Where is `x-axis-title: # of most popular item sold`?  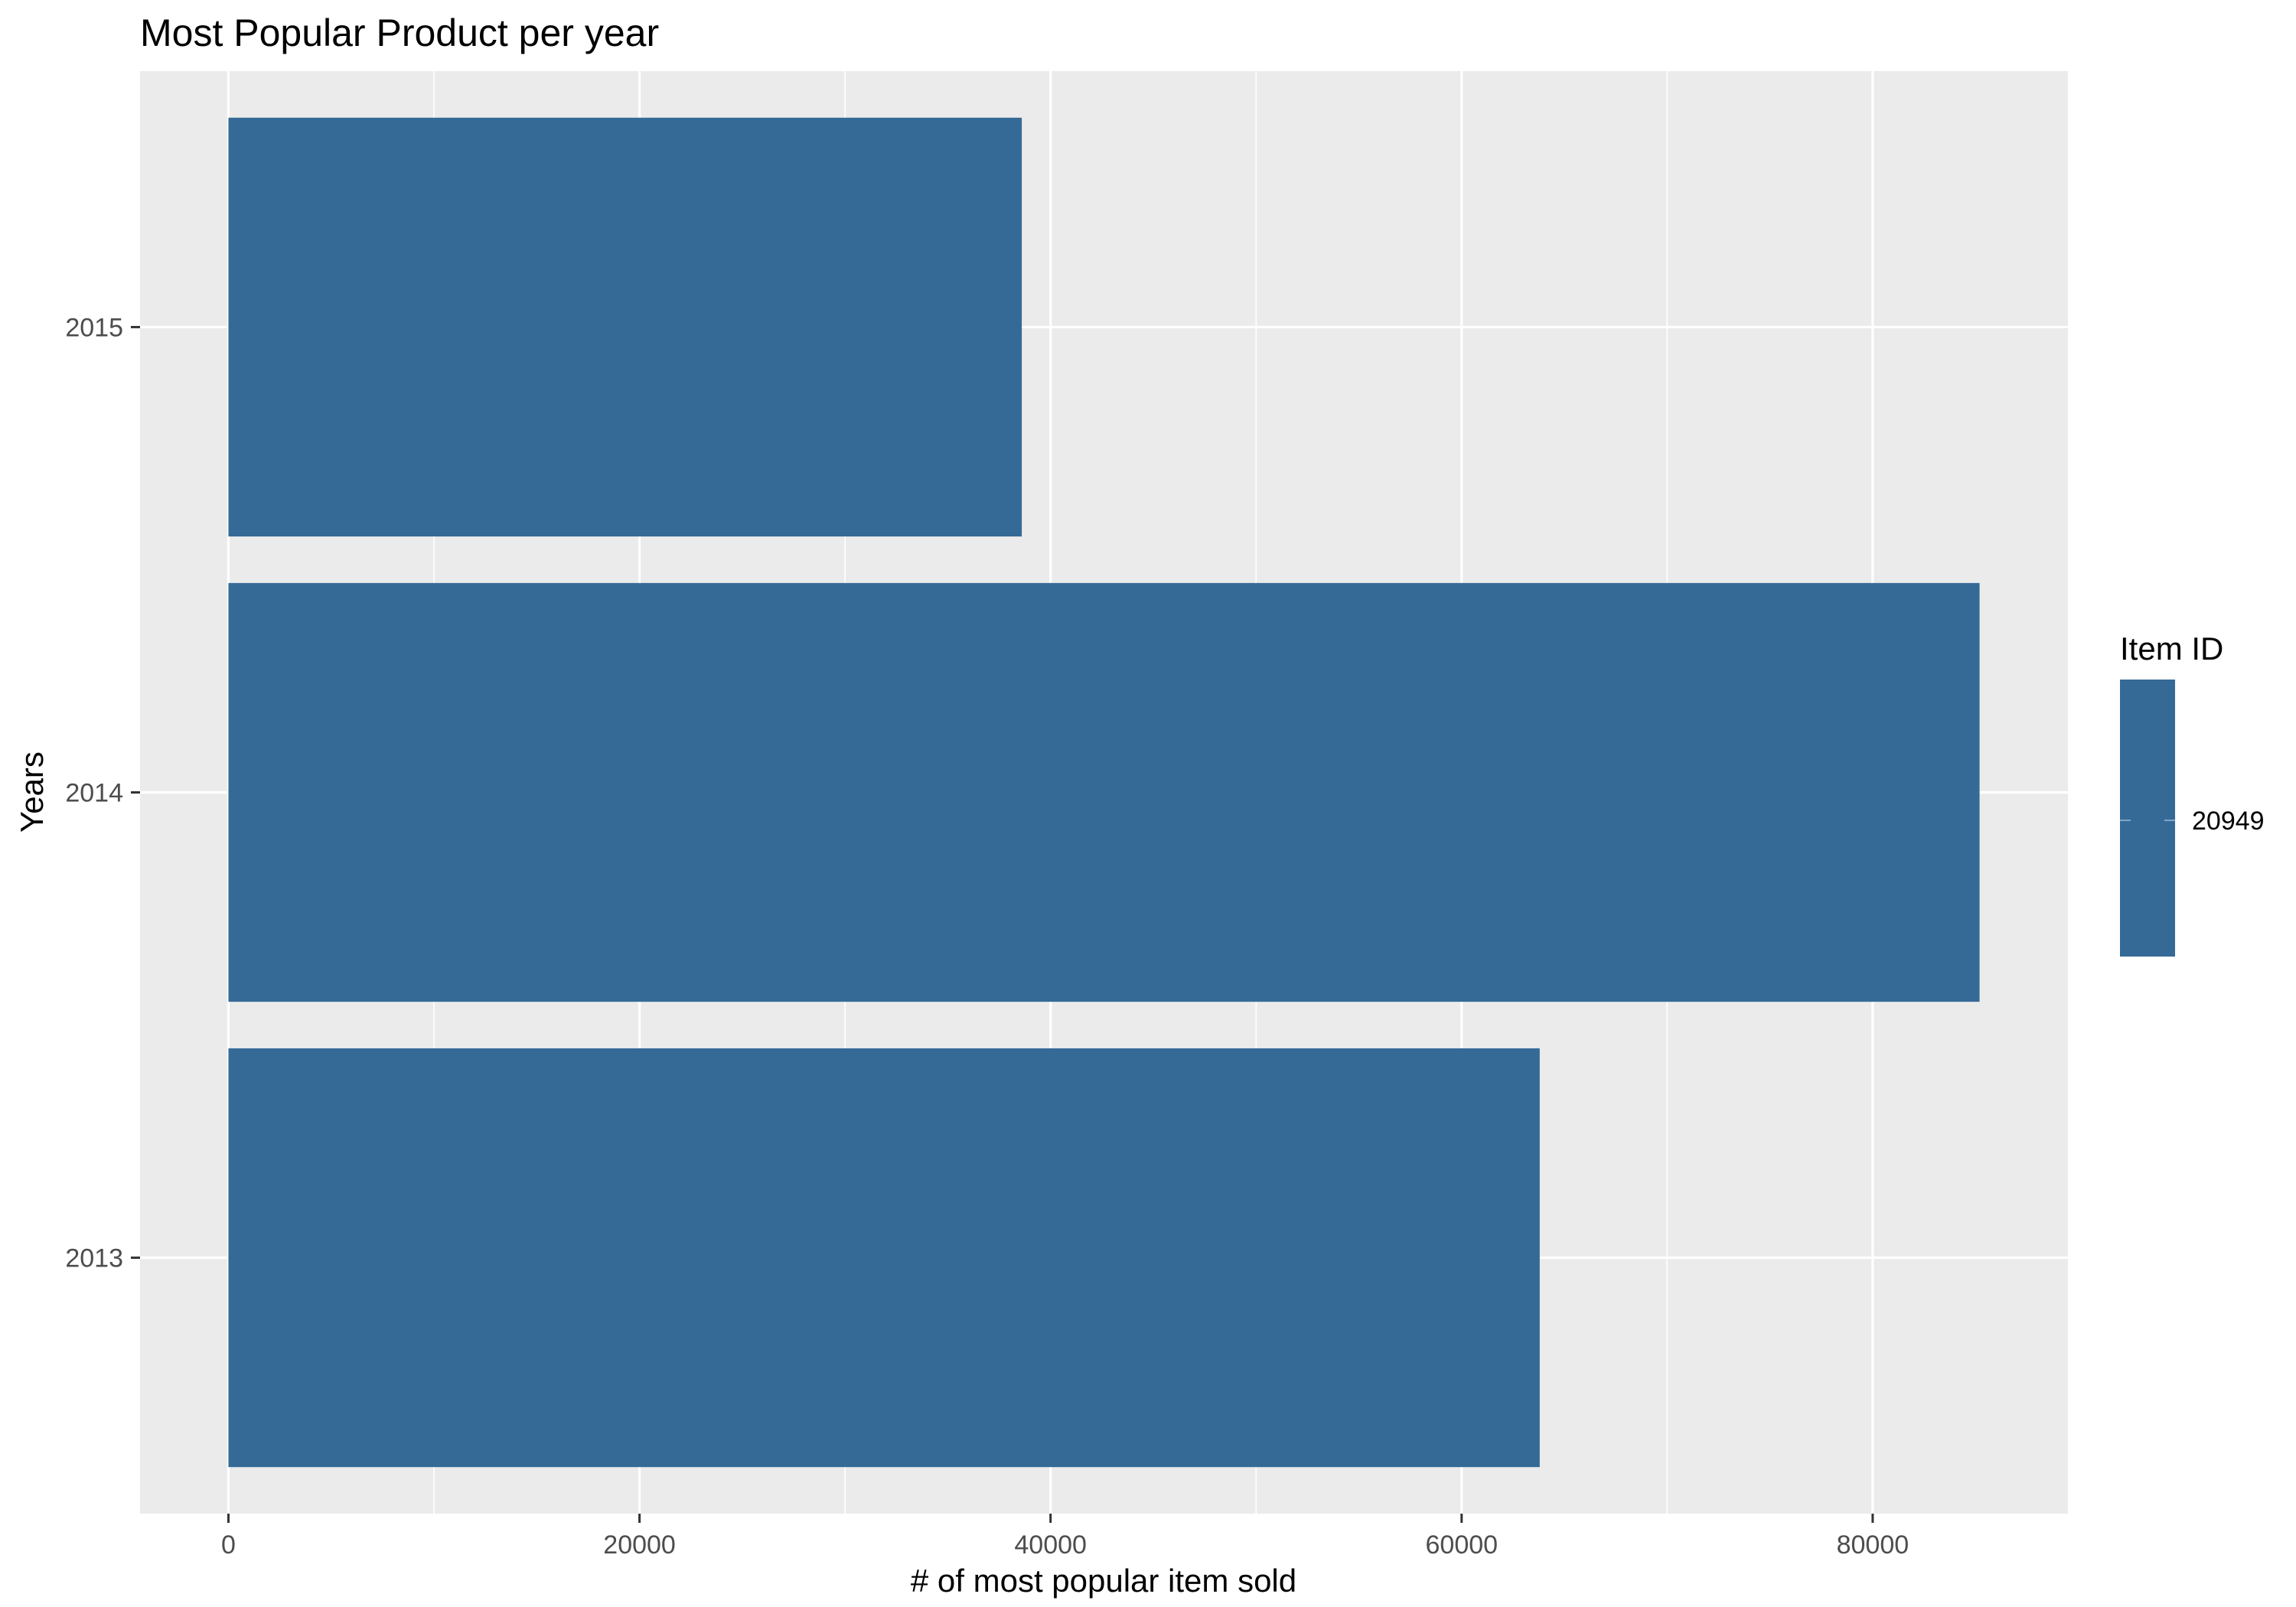
x-axis-title: # of most popular item sold is located at coordinates (1103, 1581).